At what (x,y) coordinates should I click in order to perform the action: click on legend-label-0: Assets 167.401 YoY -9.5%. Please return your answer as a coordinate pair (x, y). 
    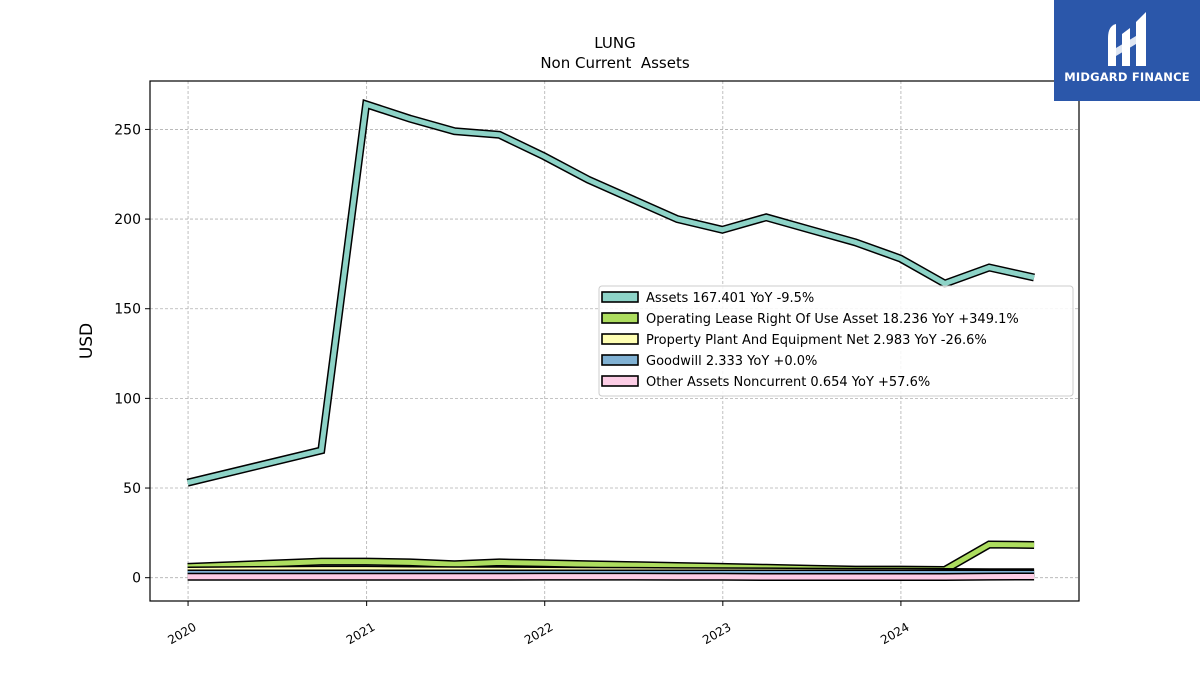
    Looking at the image, I should click on (730, 298).